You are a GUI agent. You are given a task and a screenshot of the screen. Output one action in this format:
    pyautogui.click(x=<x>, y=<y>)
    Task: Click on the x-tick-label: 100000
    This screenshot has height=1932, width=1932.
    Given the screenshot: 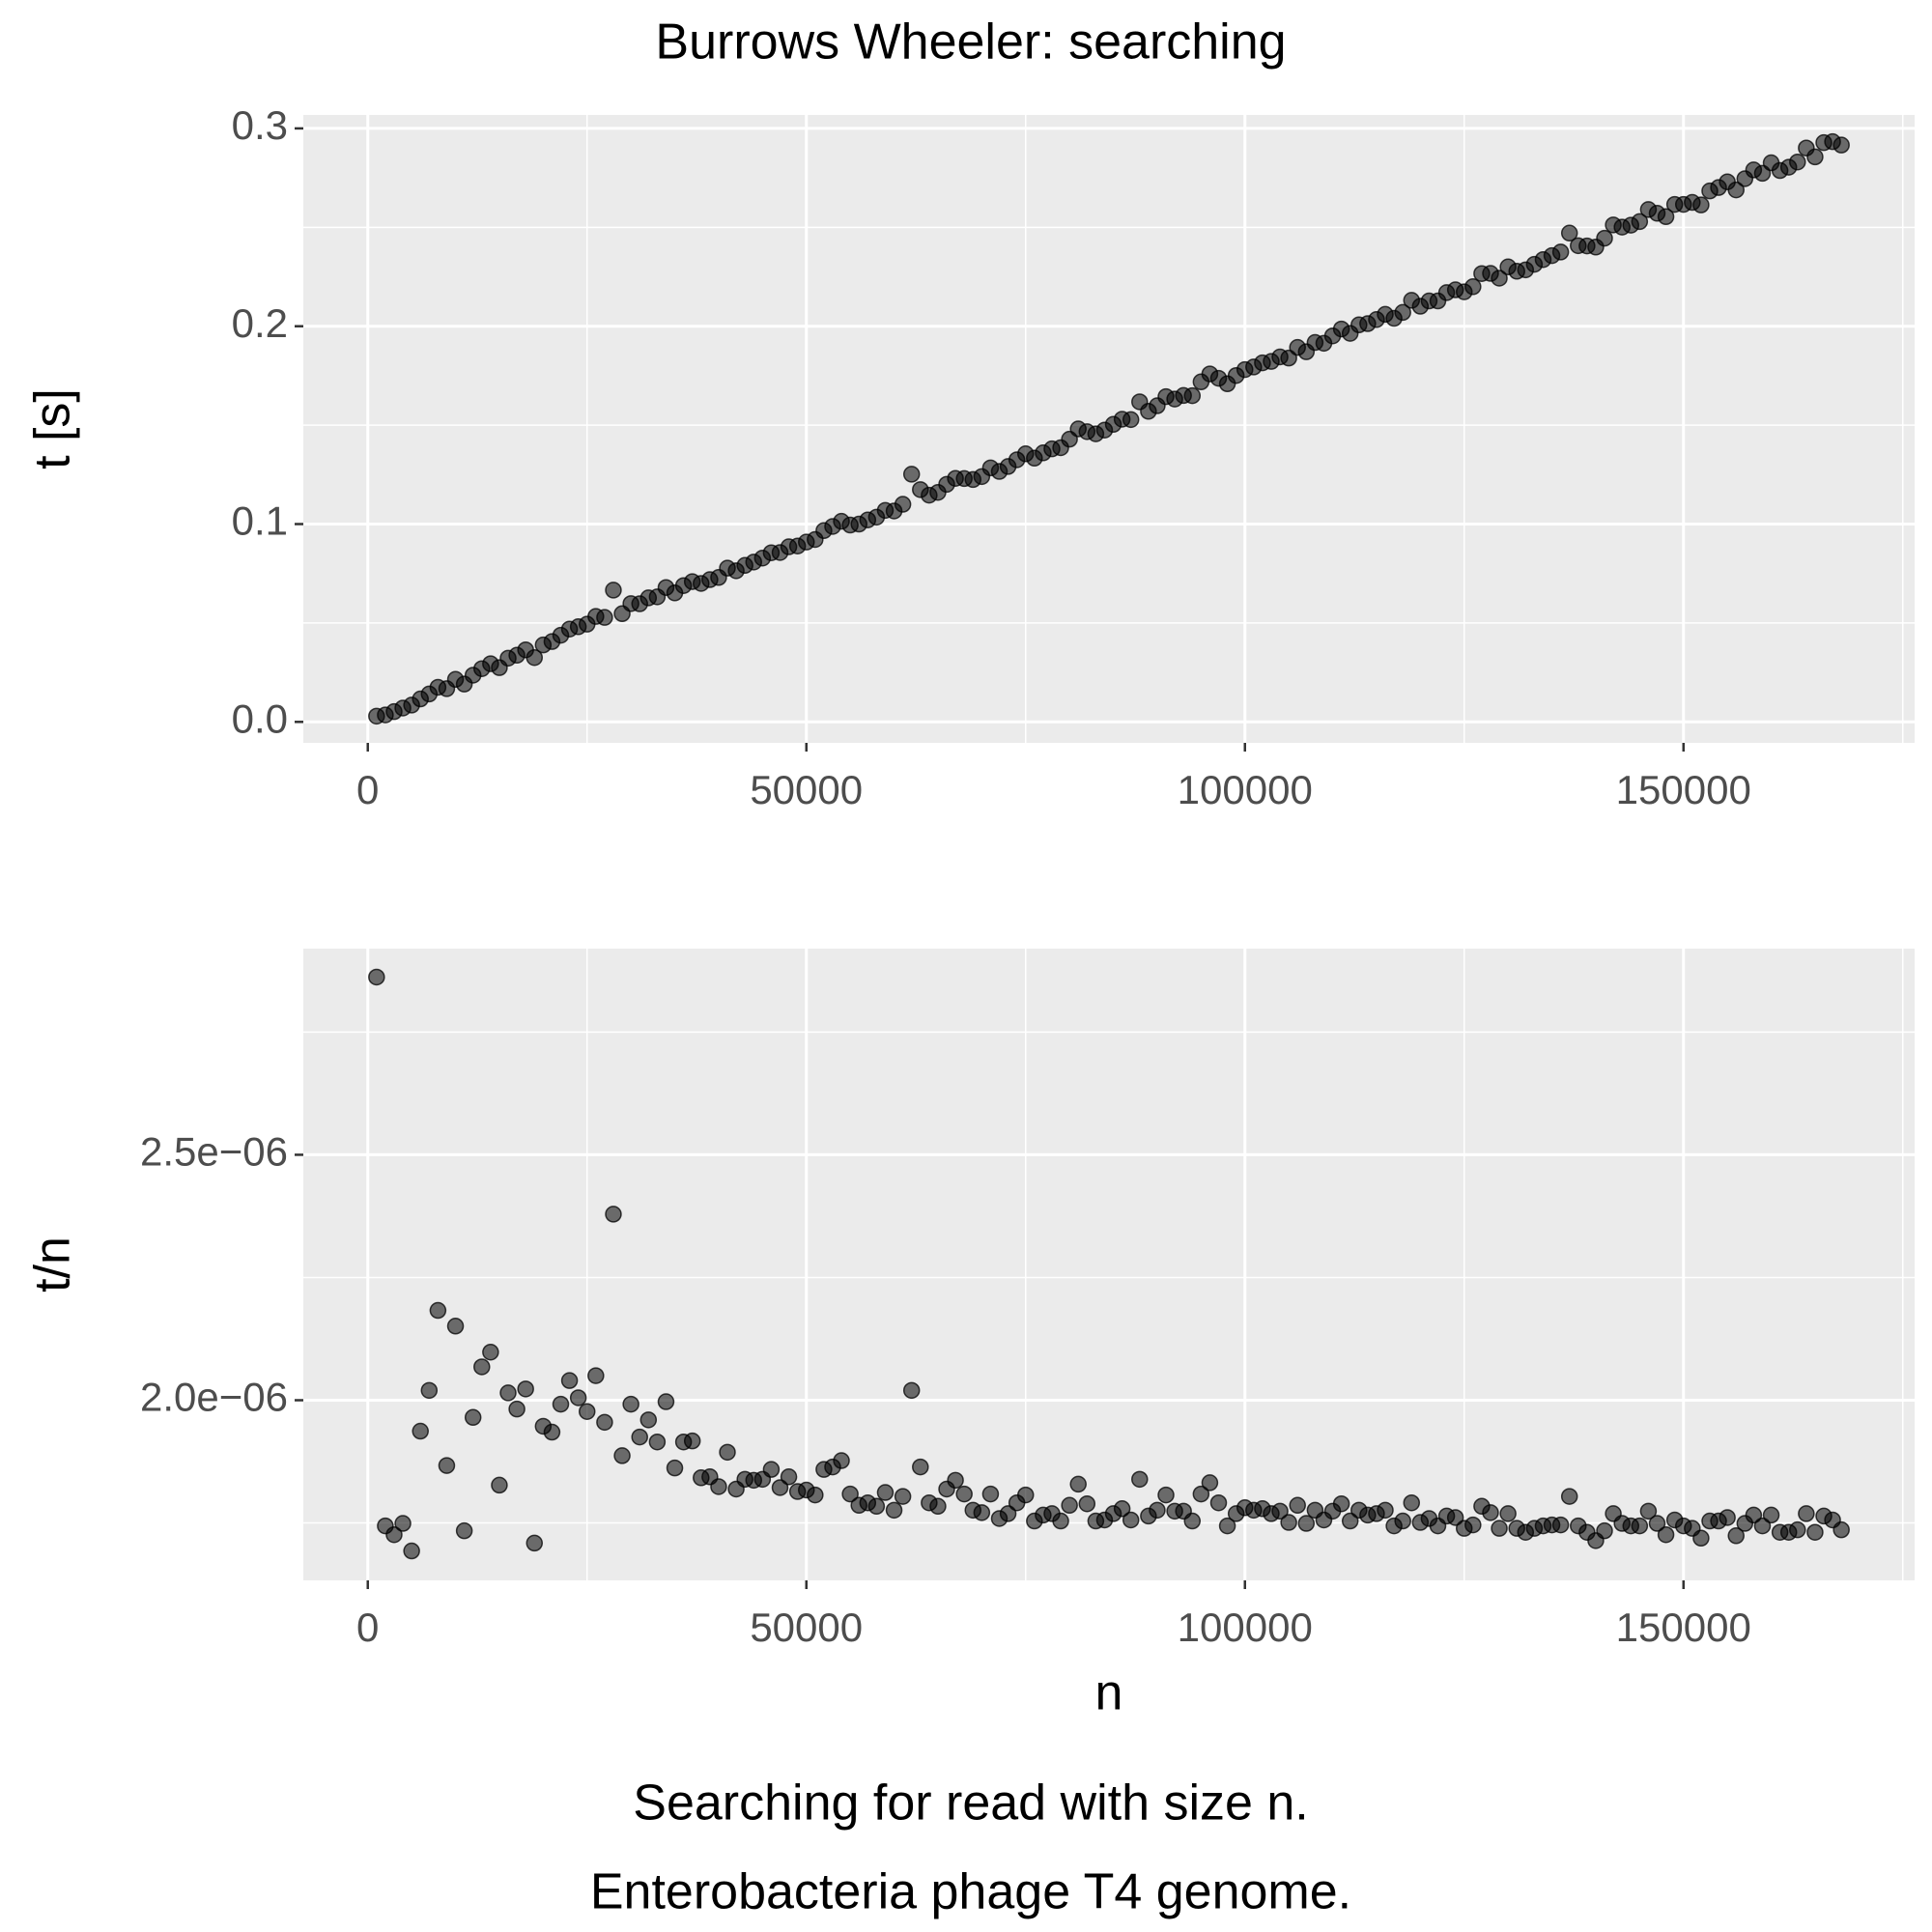 What is the action you would take?
    pyautogui.click(x=1245, y=789)
    